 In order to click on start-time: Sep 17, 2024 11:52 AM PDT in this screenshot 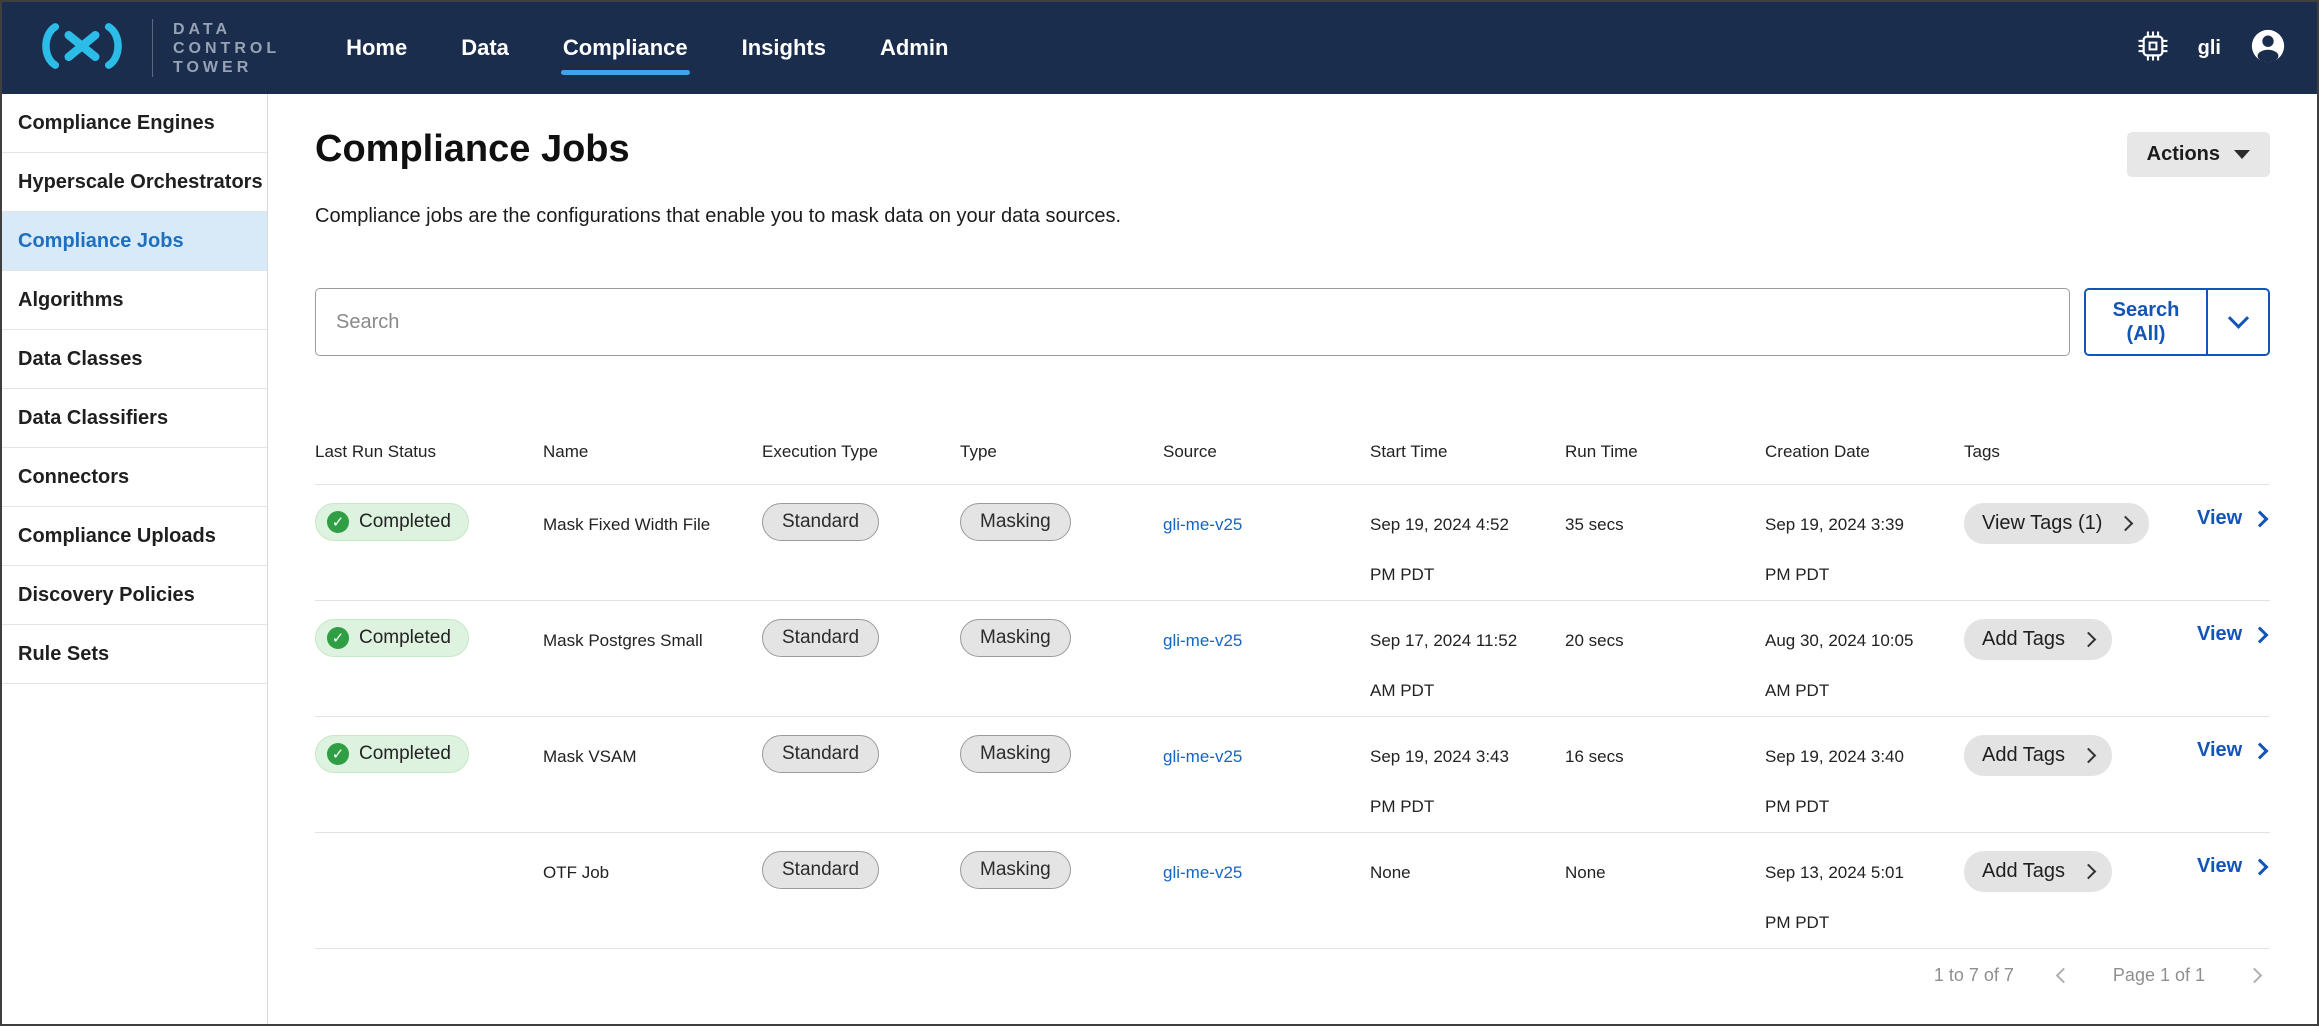, I will do `click(1444, 665)`.